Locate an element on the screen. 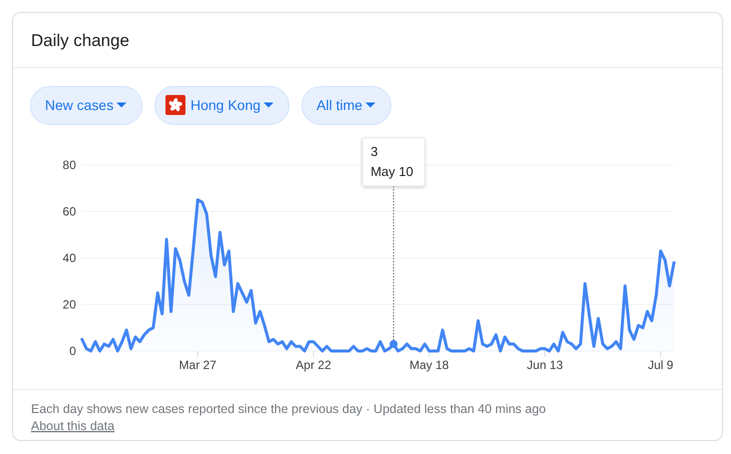 The height and width of the screenshot is (454, 731). x-tick-label: Jun 13 is located at coordinates (545, 365).